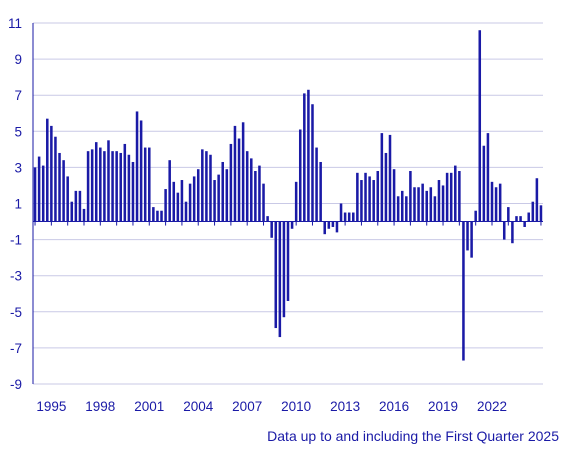  Describe the element at coordinates (492, 406) in the screenshot. I see `x-tick-label: 2022` at that location.